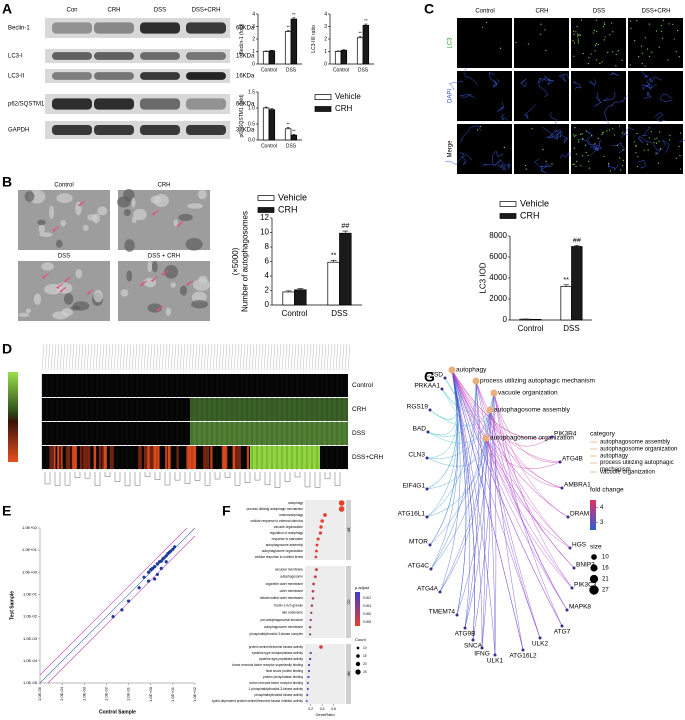  What do you see at coordinates (276, 647) in the screenshot?
I see `term-label: protein serine/threonine kinase activity` at bounding box center [276, 647].